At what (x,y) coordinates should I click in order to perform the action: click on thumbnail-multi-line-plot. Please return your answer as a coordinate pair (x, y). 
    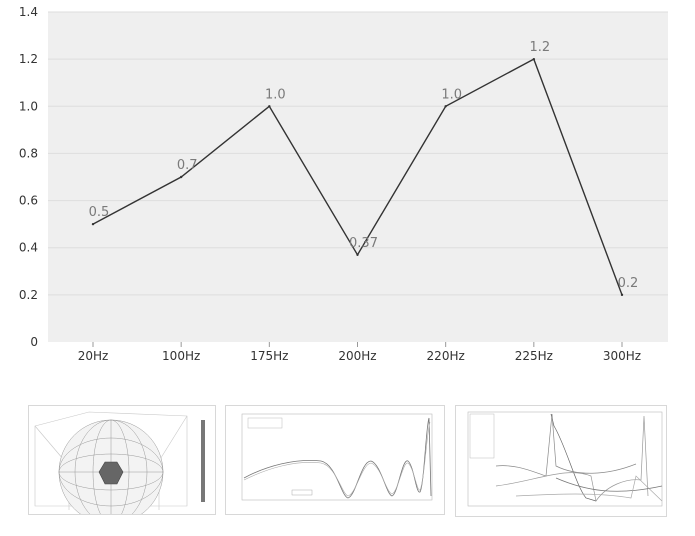
    Looking at the image, I should click on (561, 461).